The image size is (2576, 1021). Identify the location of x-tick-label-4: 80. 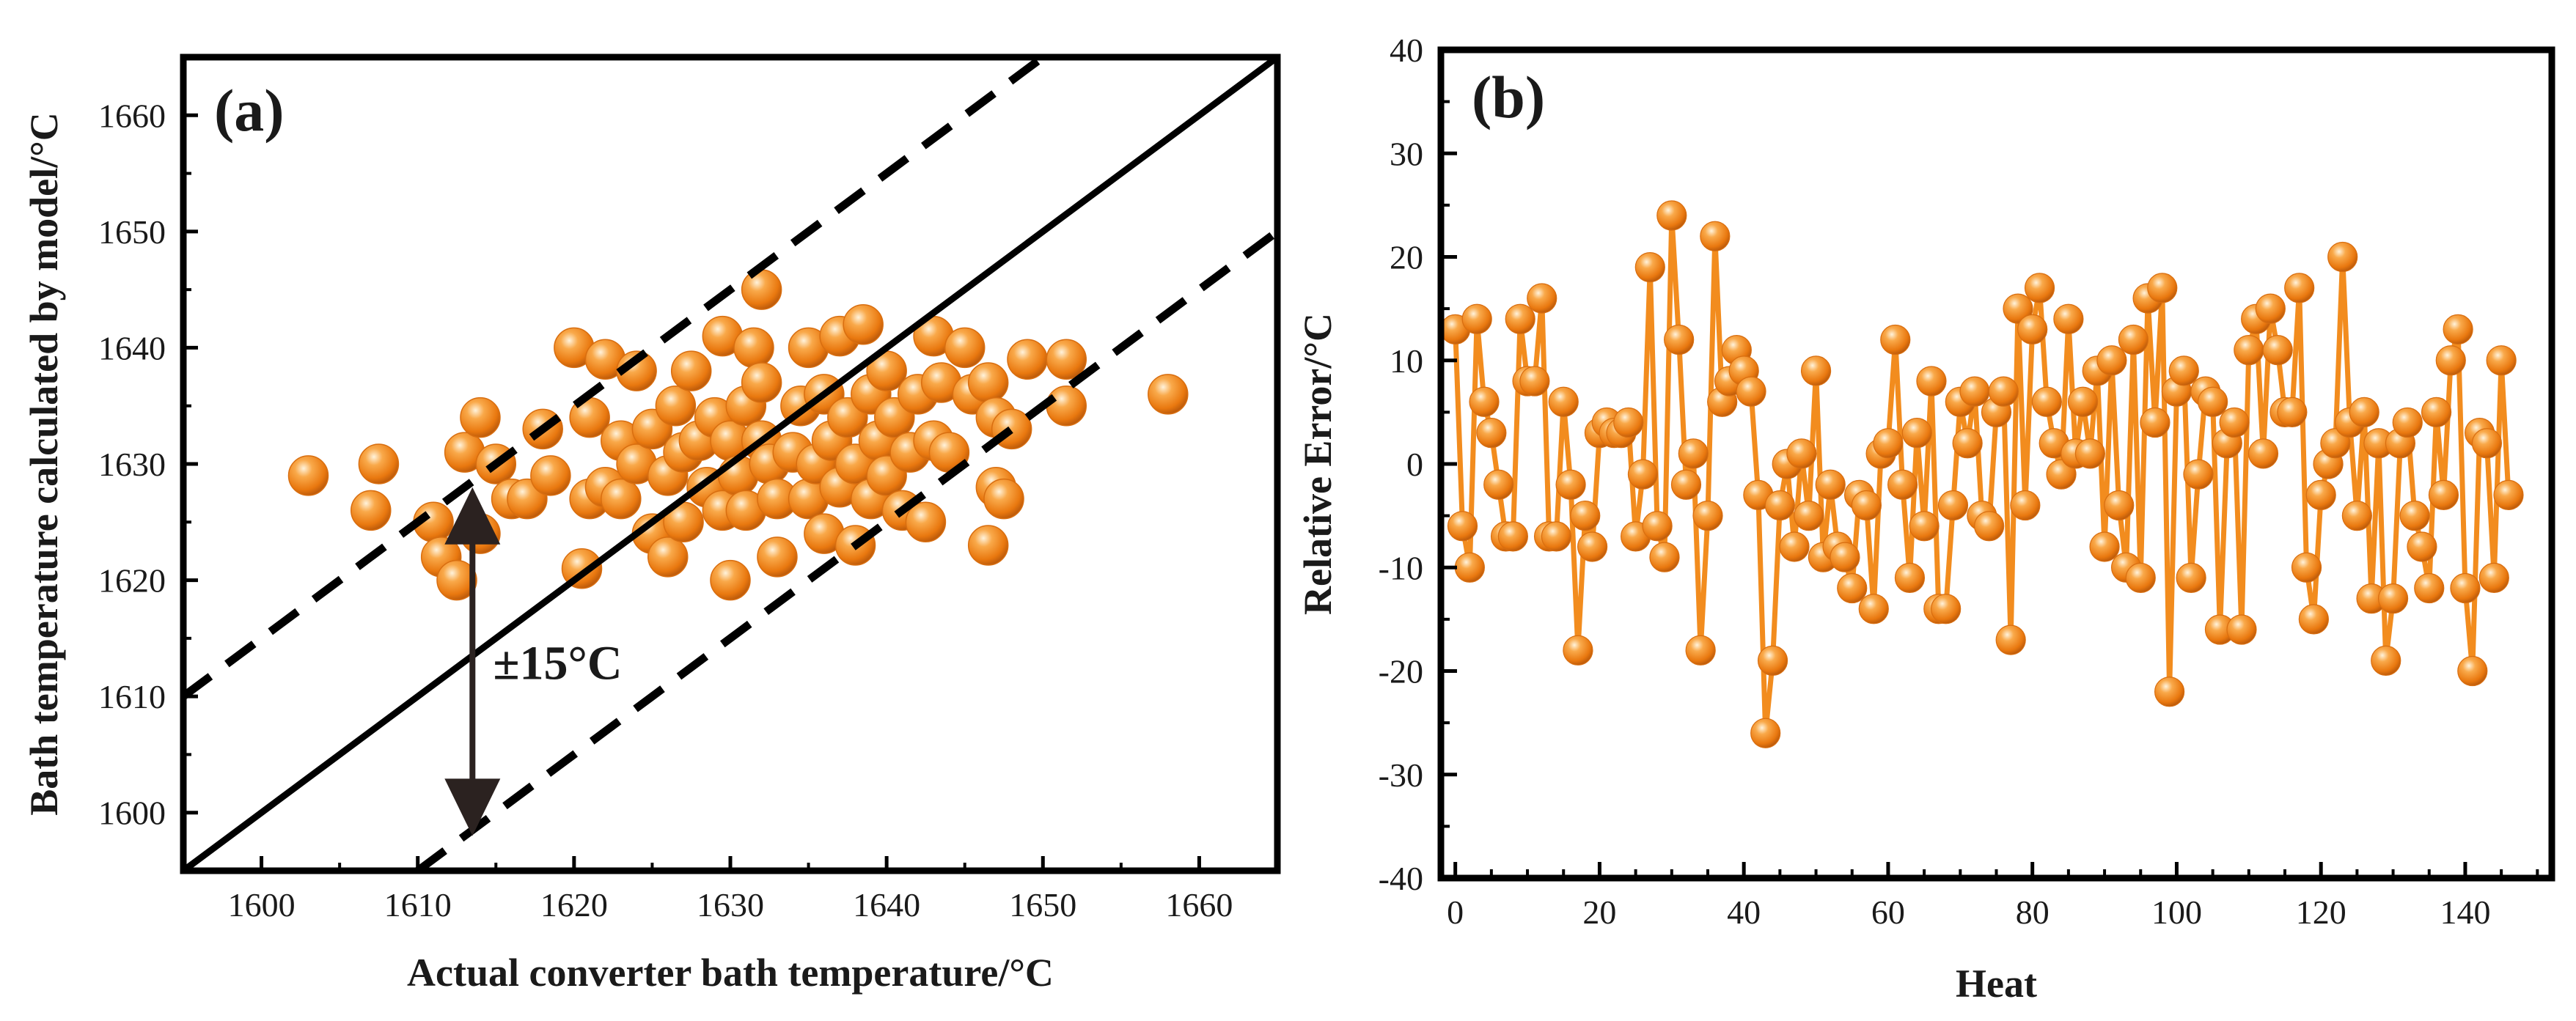
(2033, 912).